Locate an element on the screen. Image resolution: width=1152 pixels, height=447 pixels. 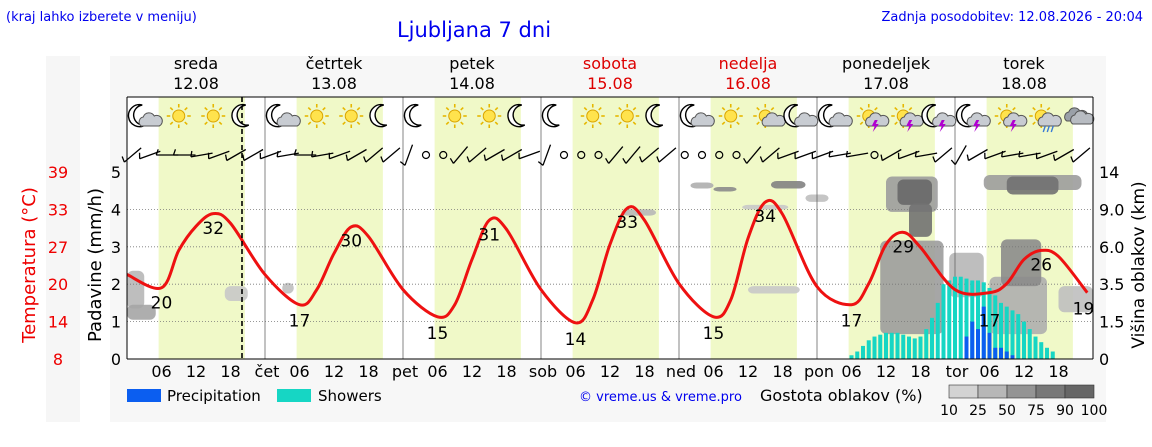
temp-data-label: 26 is located at coordinates (1041, 265).